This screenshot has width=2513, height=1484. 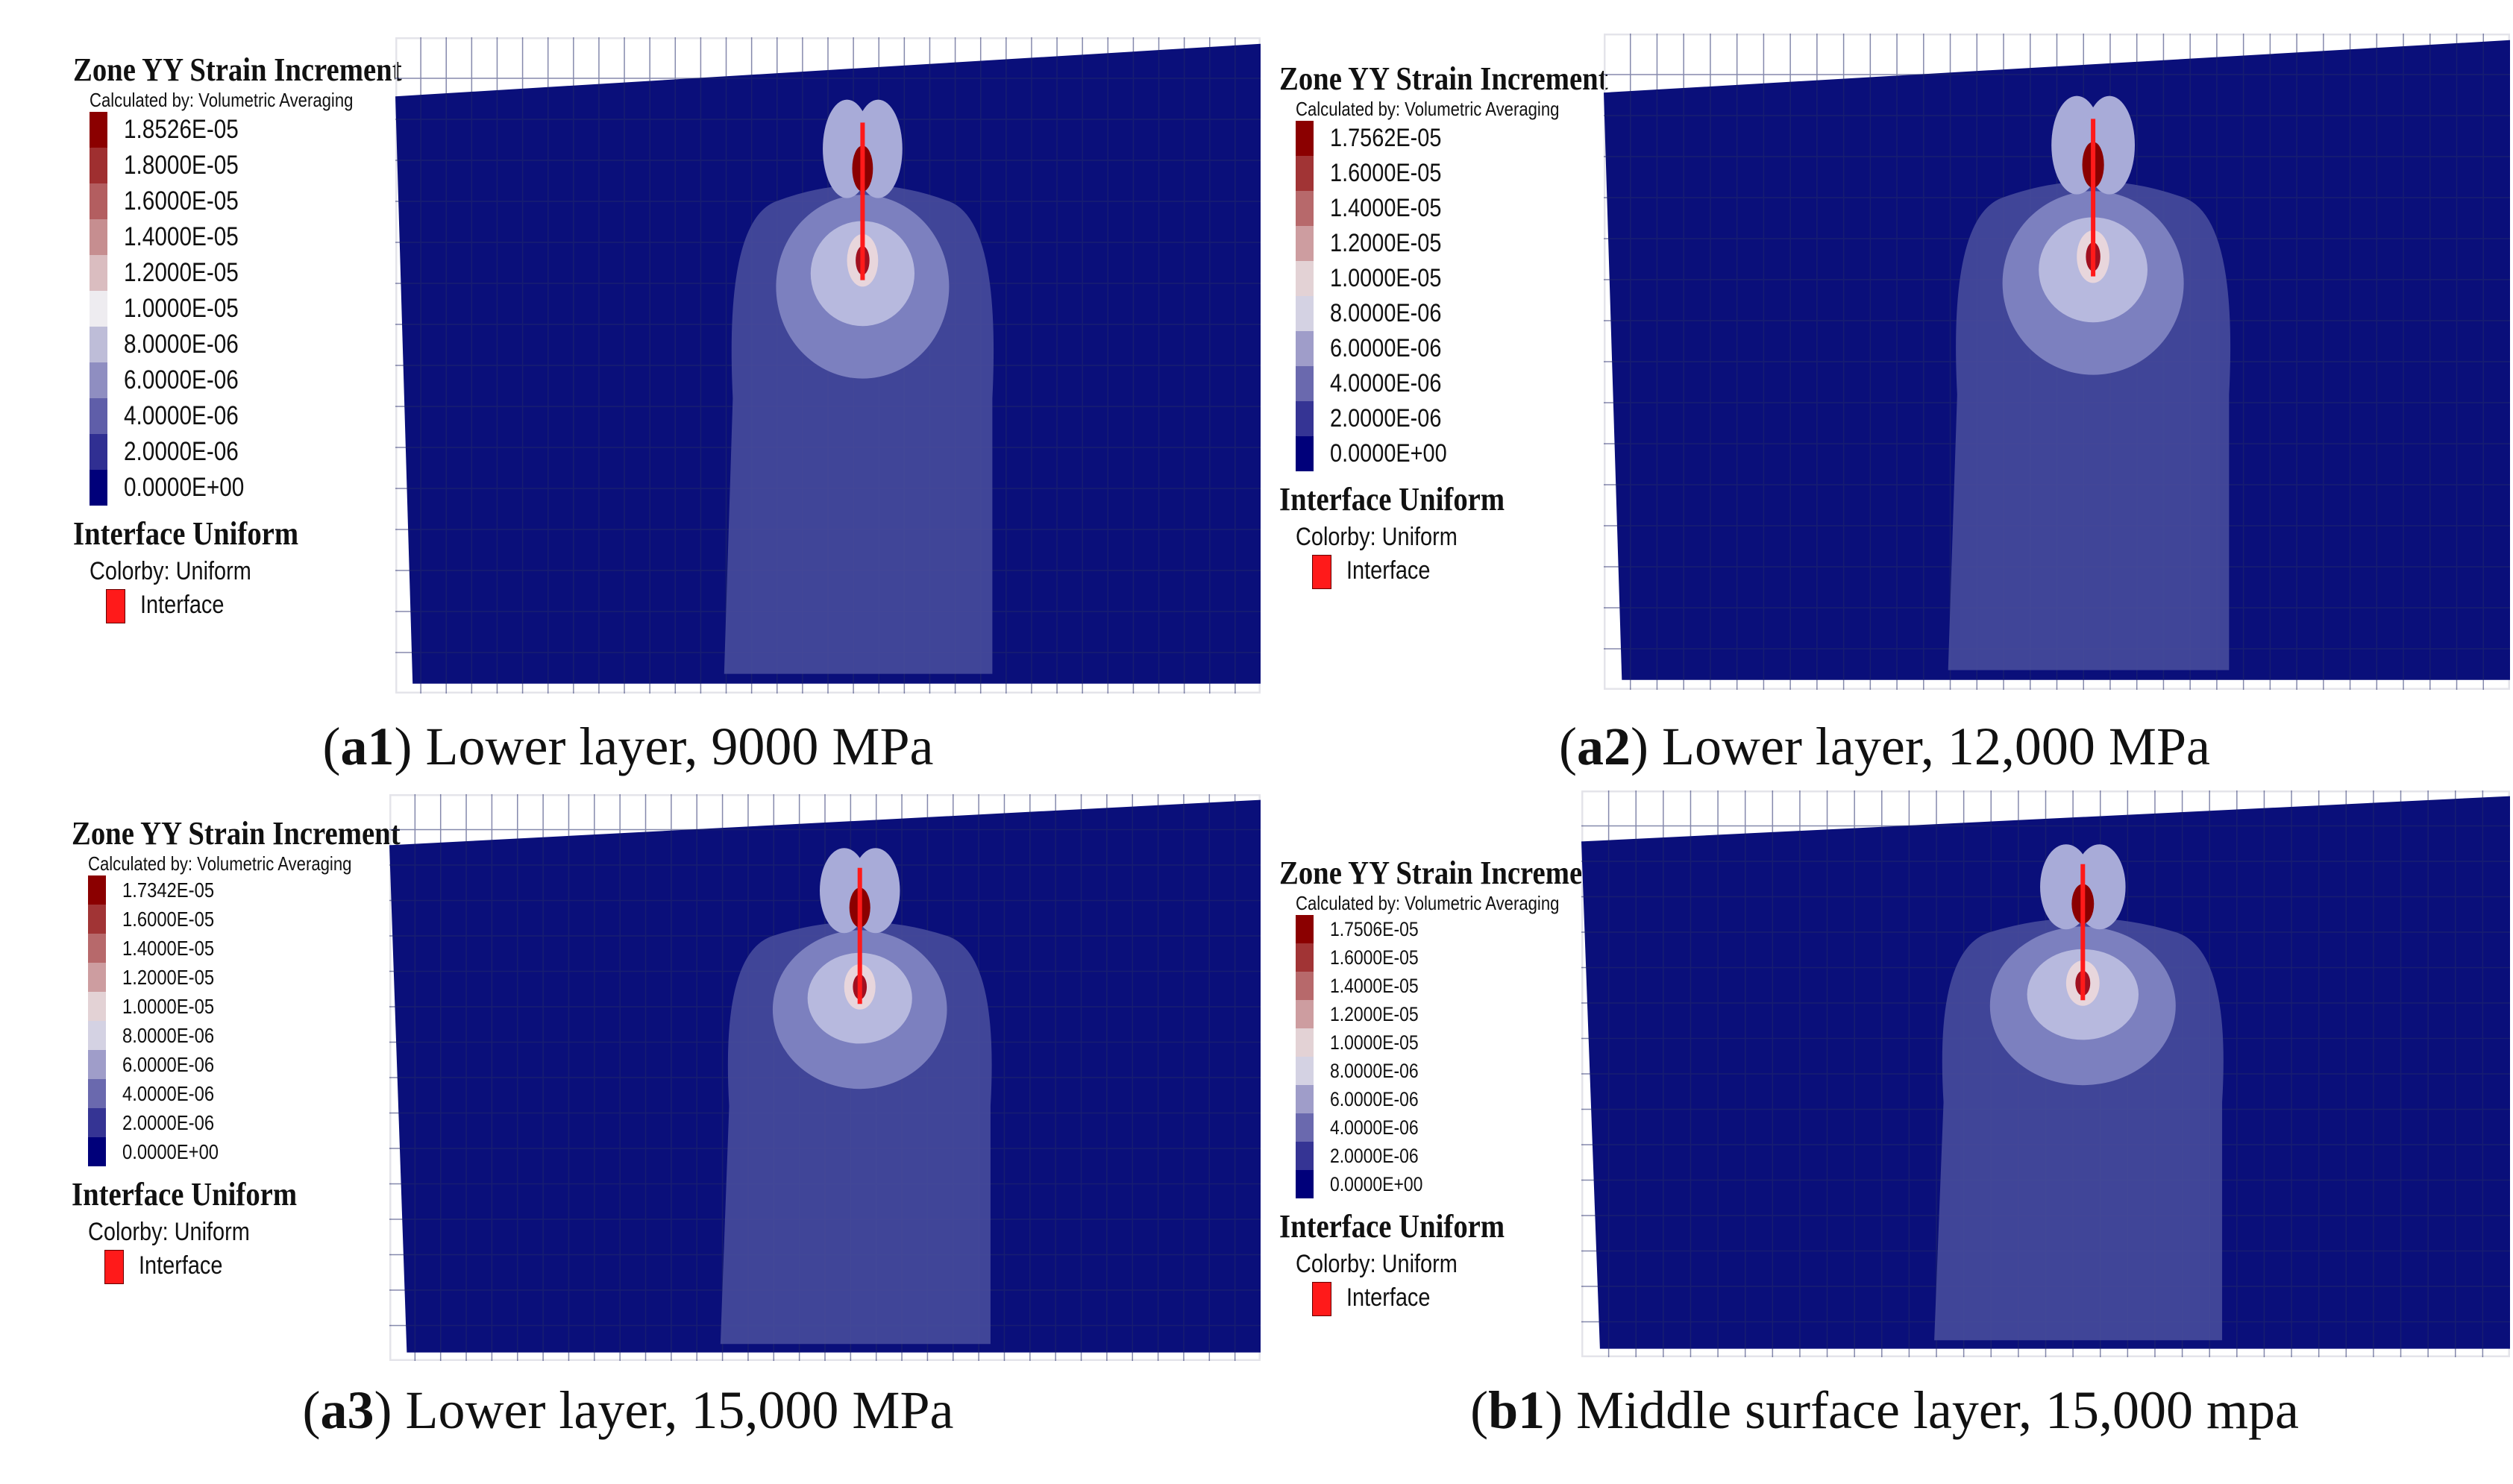 I want to click on legend-value: 1.8000E-05, so click(x=182, y=166).